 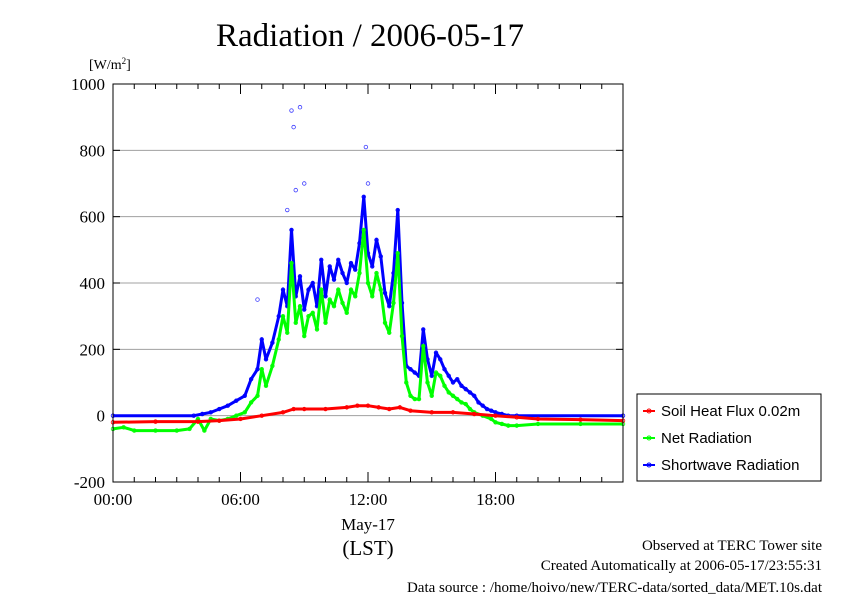 I want to click on y-tick-label: 200, so click(x=93, y=349).